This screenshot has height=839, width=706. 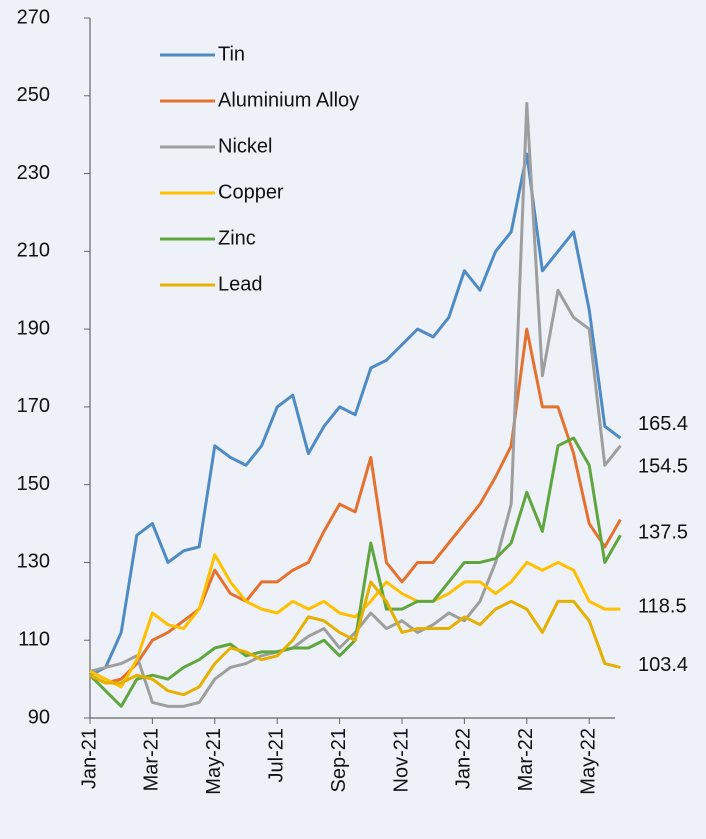 What do you see at coordinates (526, 759) in the screenshot?
I see `x-tick-label: Mar-22` at bounding box center [526, 759].